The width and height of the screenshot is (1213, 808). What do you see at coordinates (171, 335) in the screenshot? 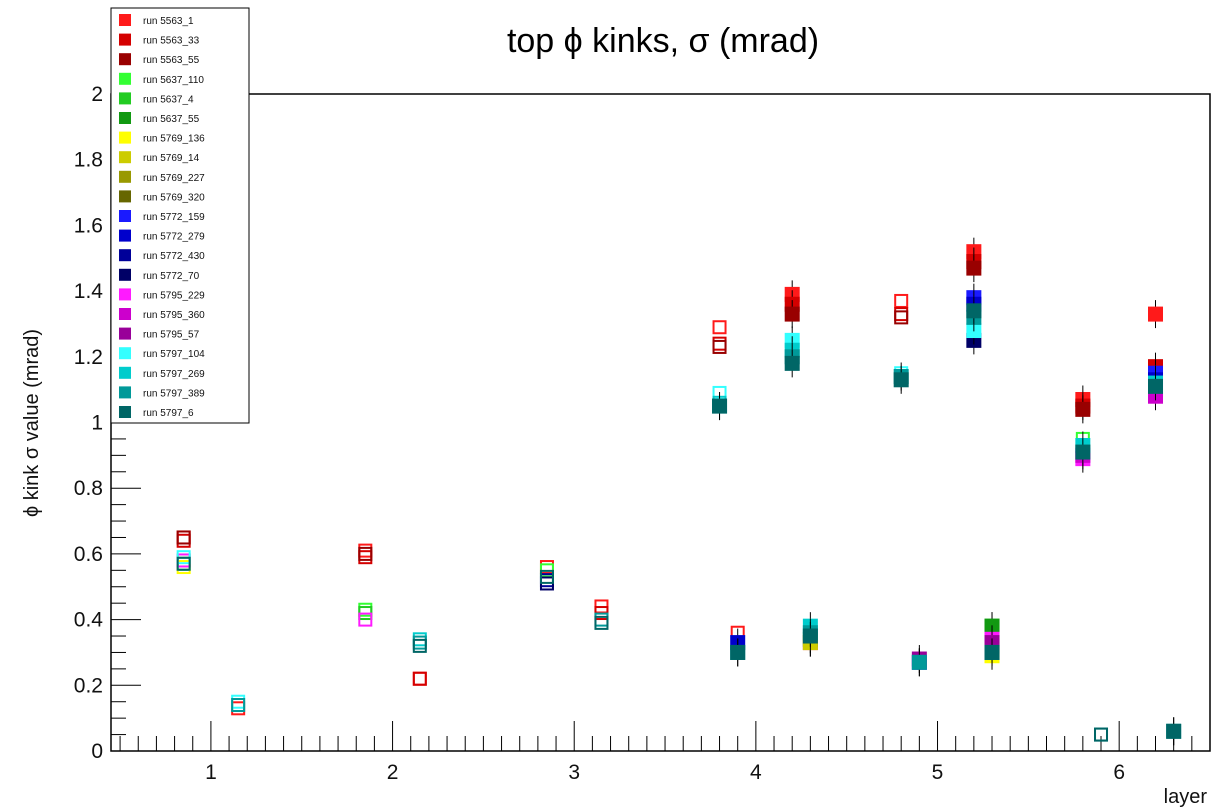
I see `legend-label: run 5795_57` at bounding box center [171, 335].